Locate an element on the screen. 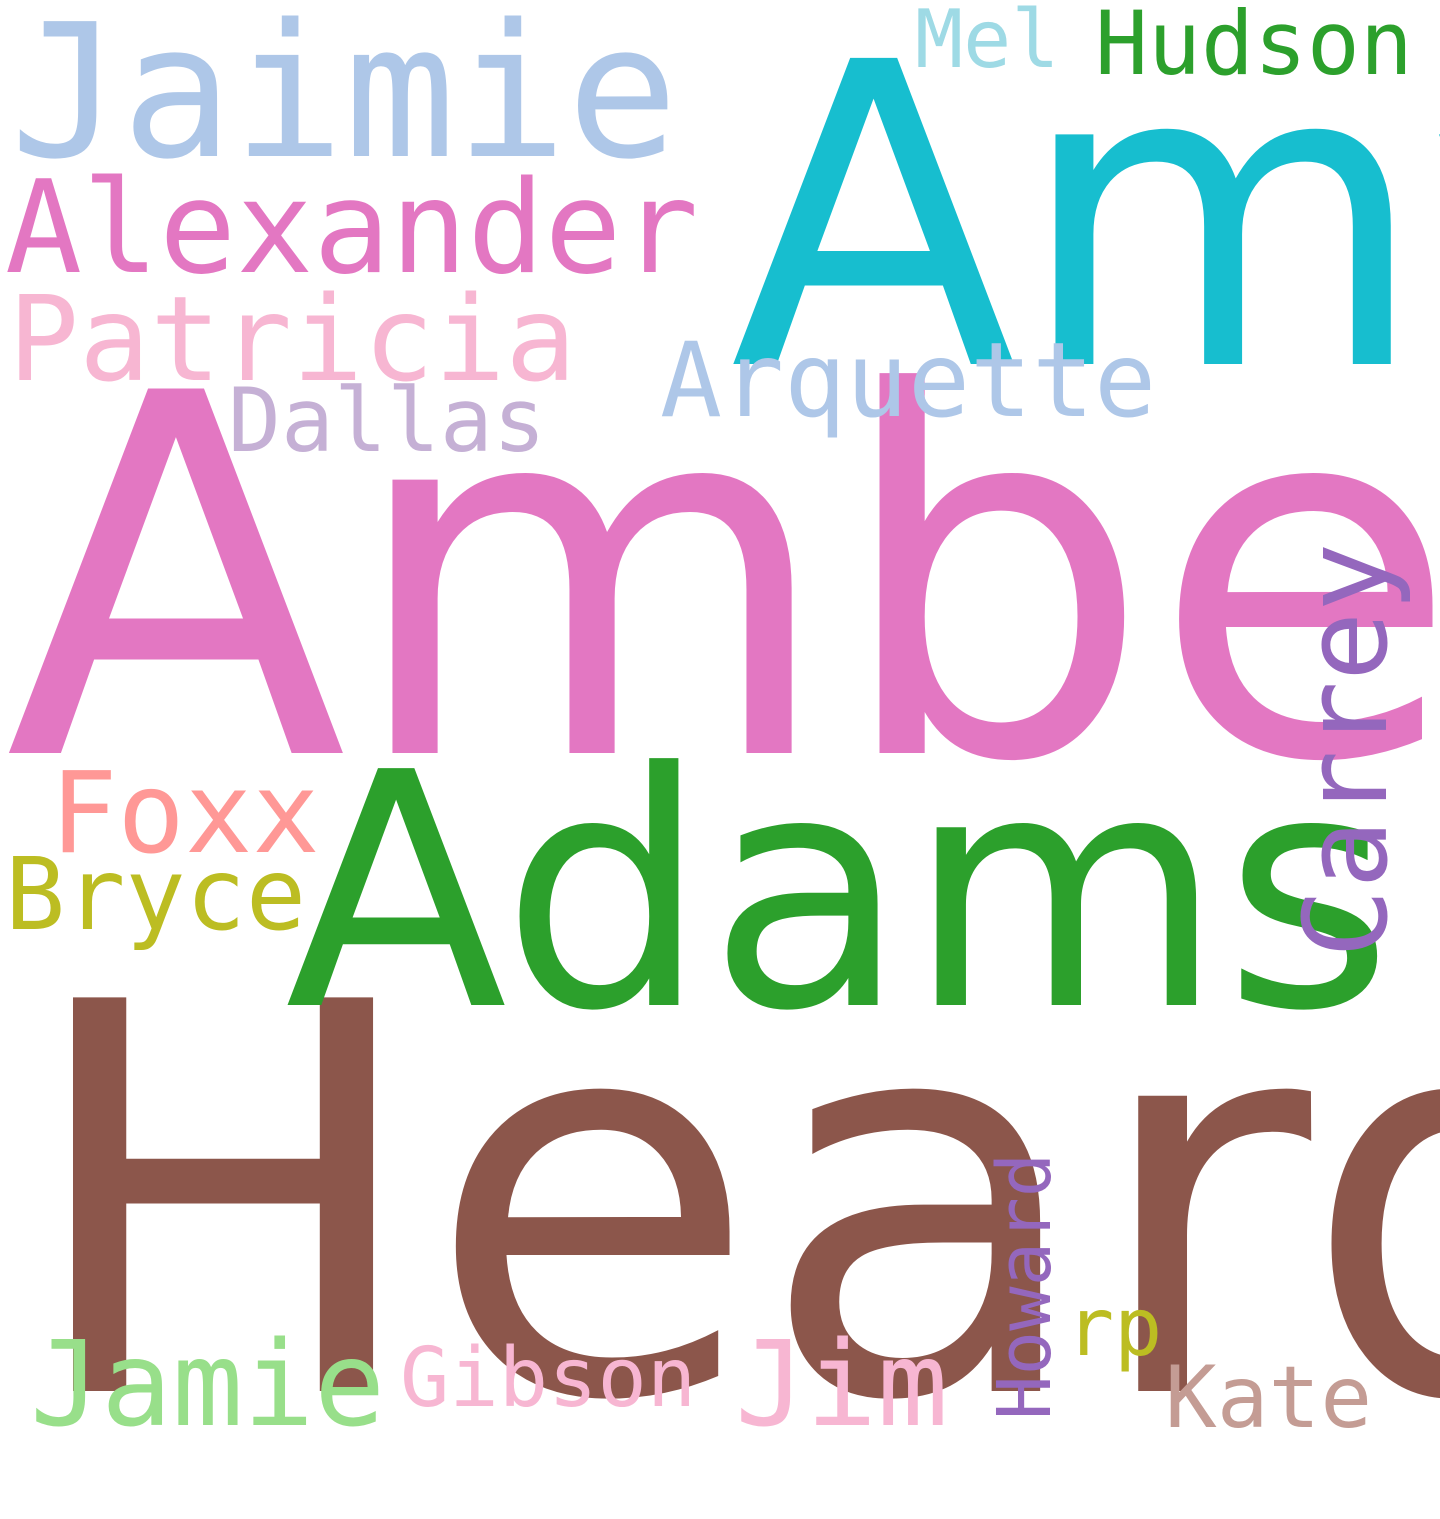 The width and height of the screenshot is (1440, 1519). word-foxx: Foxx is located at coordinates (185, 814).